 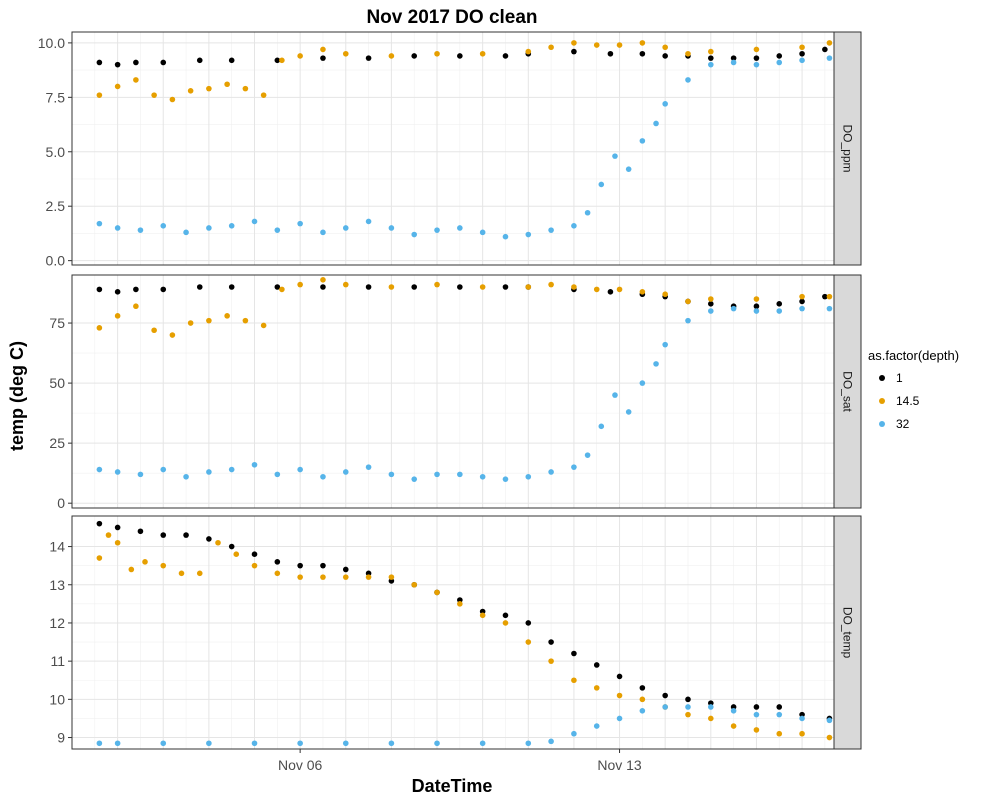 I want to click on y-tick-label: 14, so click(x=57, y=547).